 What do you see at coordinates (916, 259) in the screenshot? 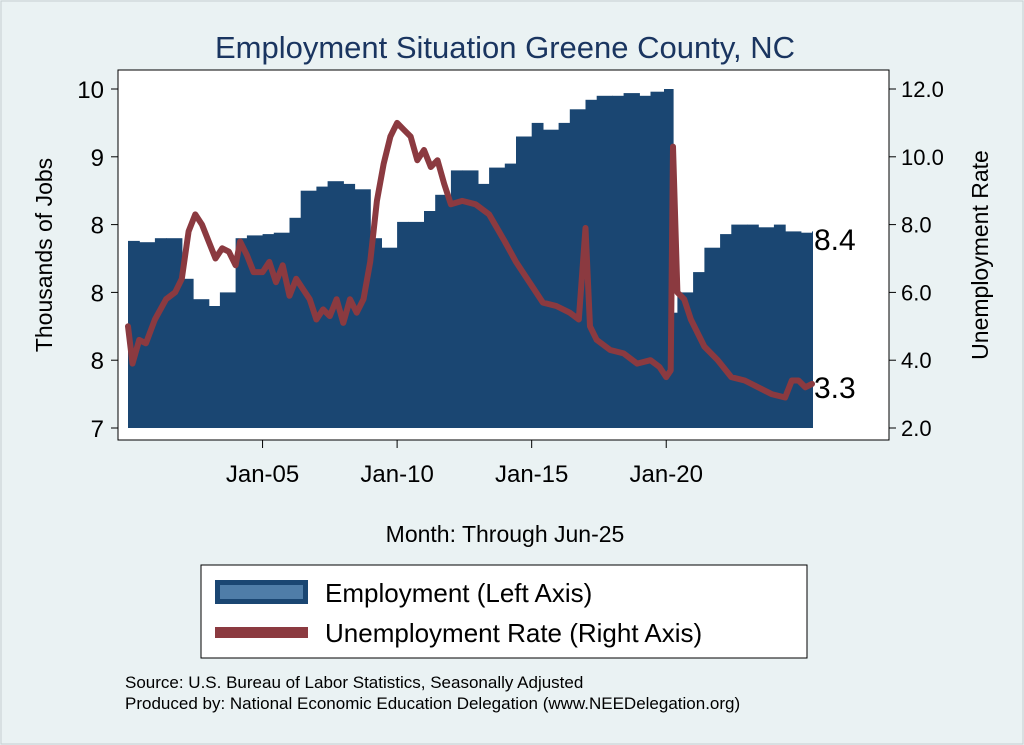
I see `right-axis: 2.0 4.0 6.0 8.0 10.0 12.0` at bounding box center [916, 259].